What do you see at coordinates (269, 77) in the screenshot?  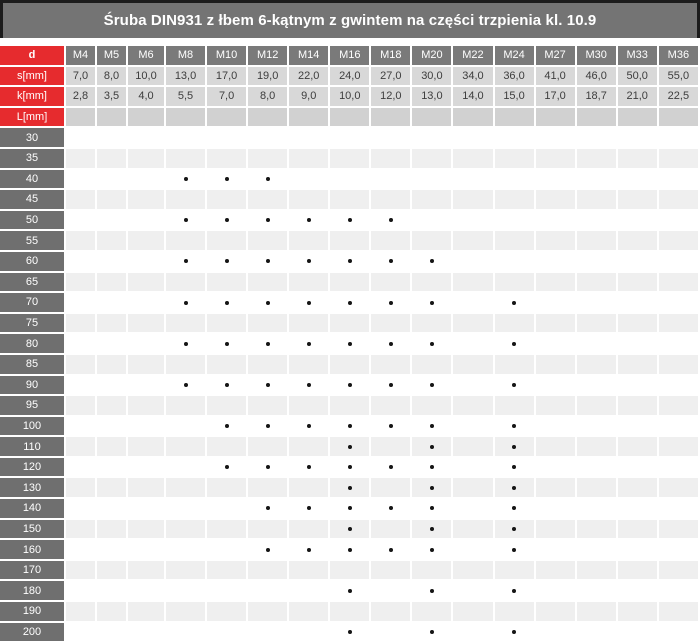 I see `s-value-cell: 19,0` at bounding box center [269, 77].